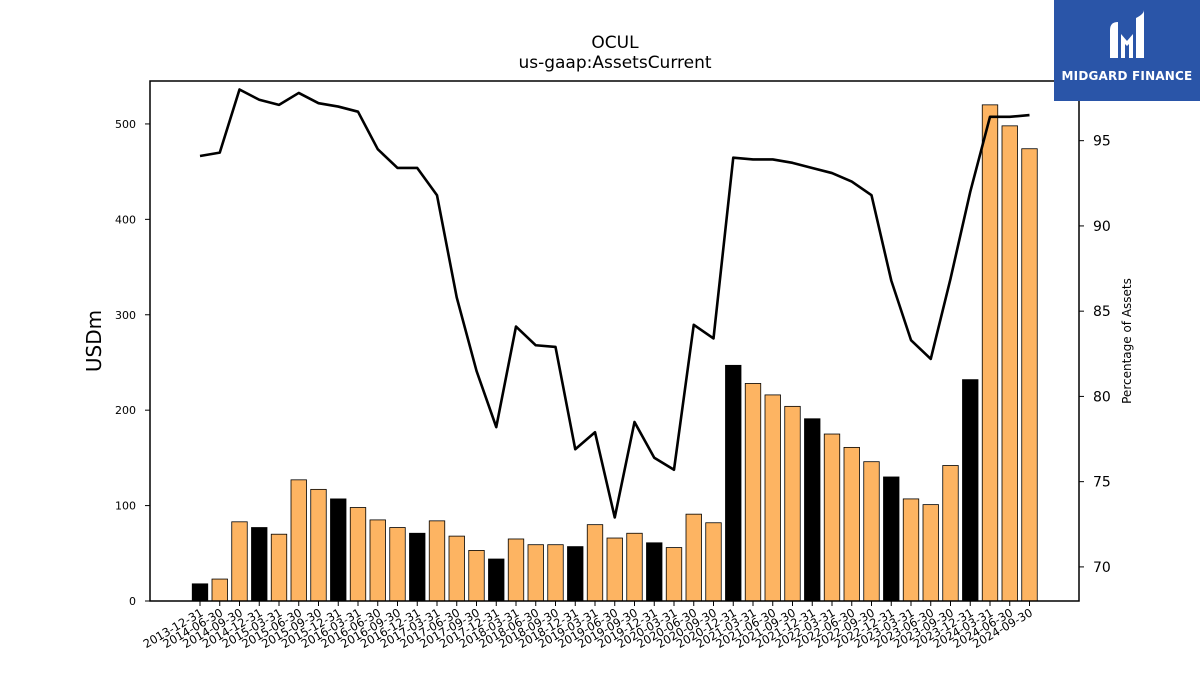 This screenshot has width=1200, height=675. Describe the element at coordinates (1127, 76) in the screenshot. I see `logo-wordmark: MIDGARD FINANCE` at that location.